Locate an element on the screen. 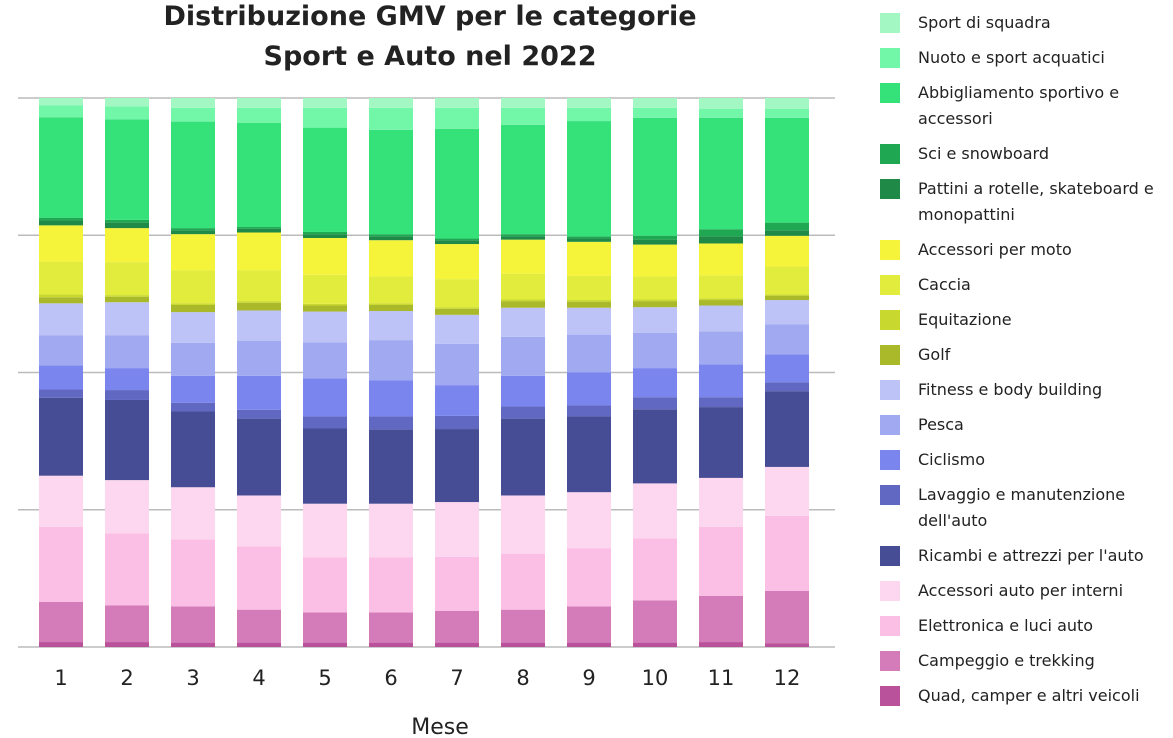  legend-label: Nuoto e sport acquatici is located at coordinates (1011, 57).